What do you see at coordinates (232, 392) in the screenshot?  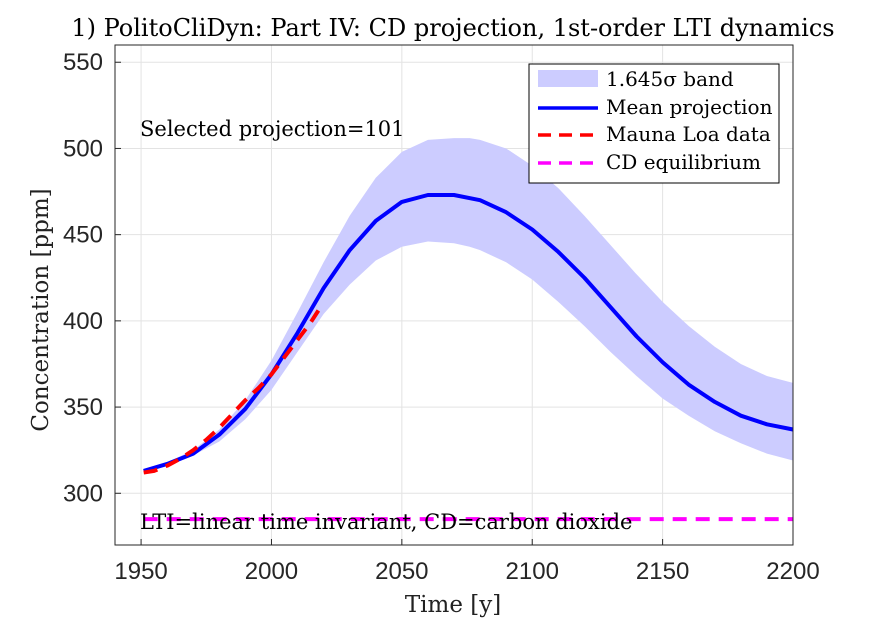 I see `series-line-mauna-loa-data` at bounding box center [232, 392].